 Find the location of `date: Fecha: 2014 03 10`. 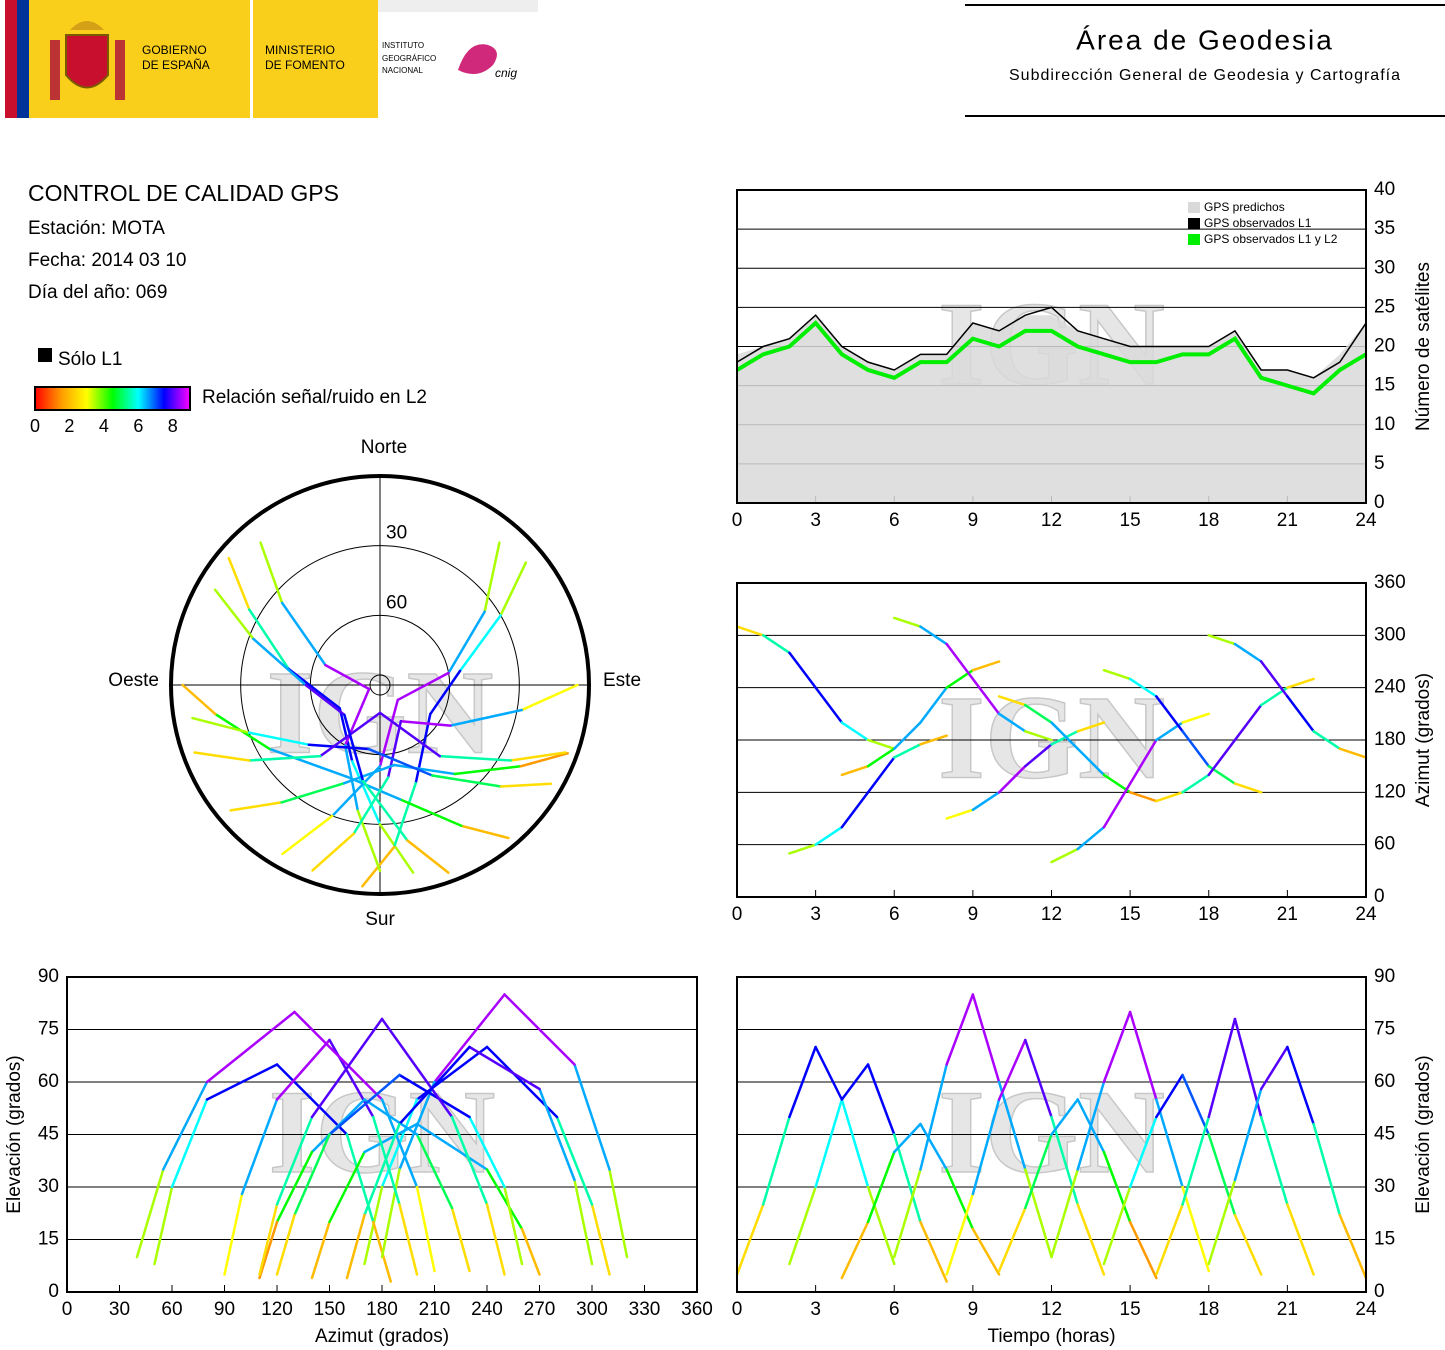

date: Fecha: 2014 03 10 is located at coordinates (107, 260).